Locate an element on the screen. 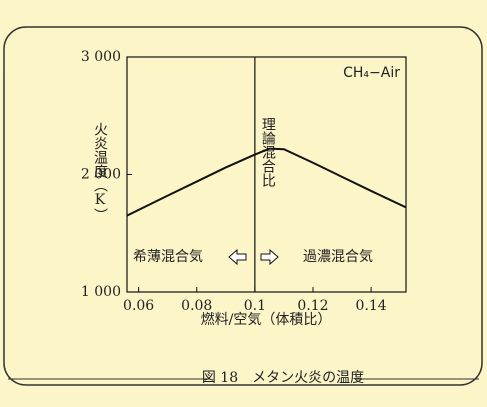  right-arrow is located at coordinates (269, 257).